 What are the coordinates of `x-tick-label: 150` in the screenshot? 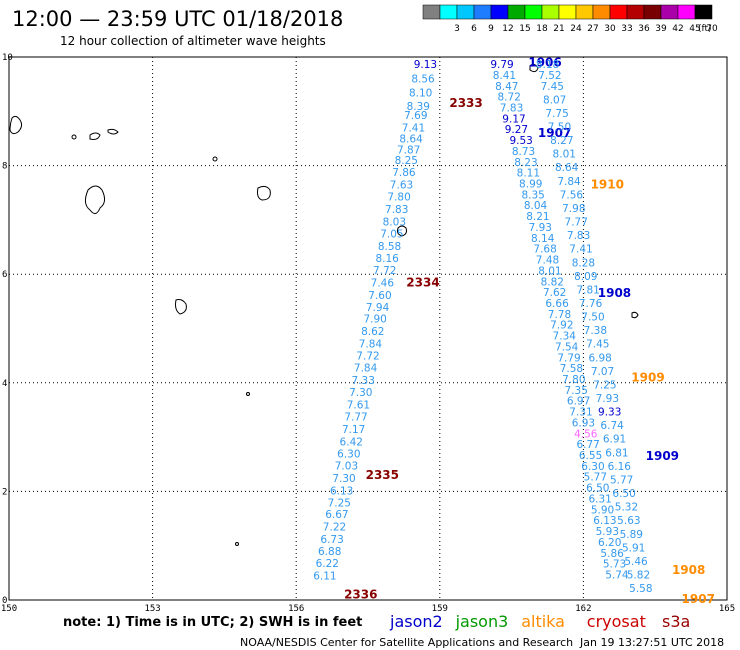 It's located at (9, 609).